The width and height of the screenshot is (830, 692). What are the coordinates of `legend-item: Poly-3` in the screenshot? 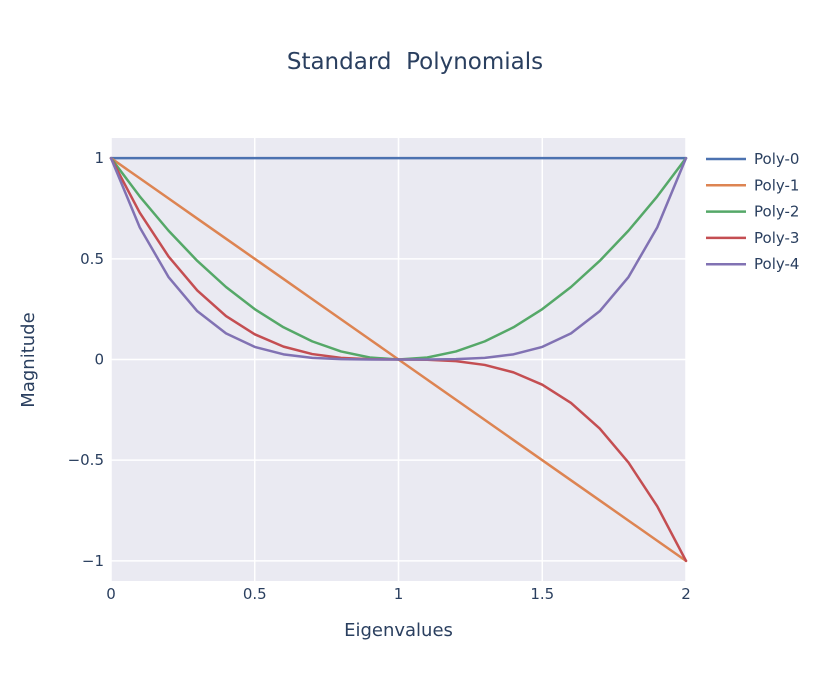 It's located at (752, 238).